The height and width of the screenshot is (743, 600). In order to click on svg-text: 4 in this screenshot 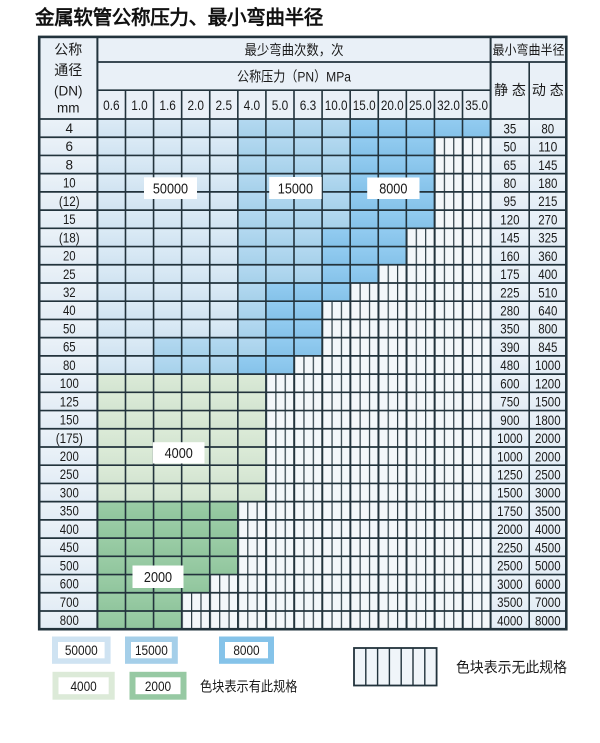, I will do `click(70, 128)`.